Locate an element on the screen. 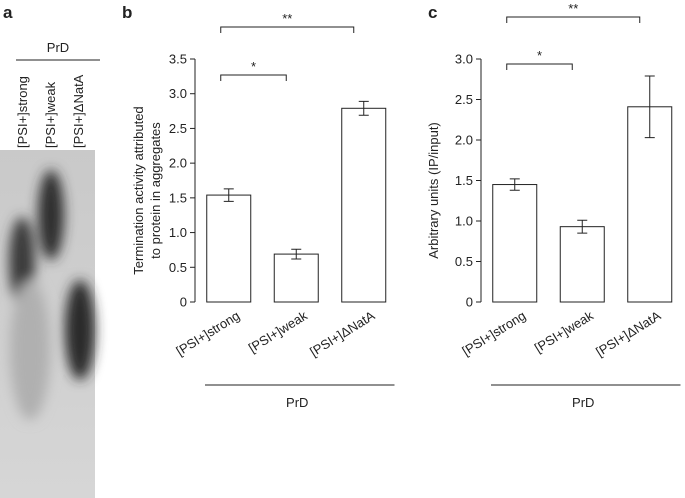  panel-a: a PrD is located at coordinates (50, 250).